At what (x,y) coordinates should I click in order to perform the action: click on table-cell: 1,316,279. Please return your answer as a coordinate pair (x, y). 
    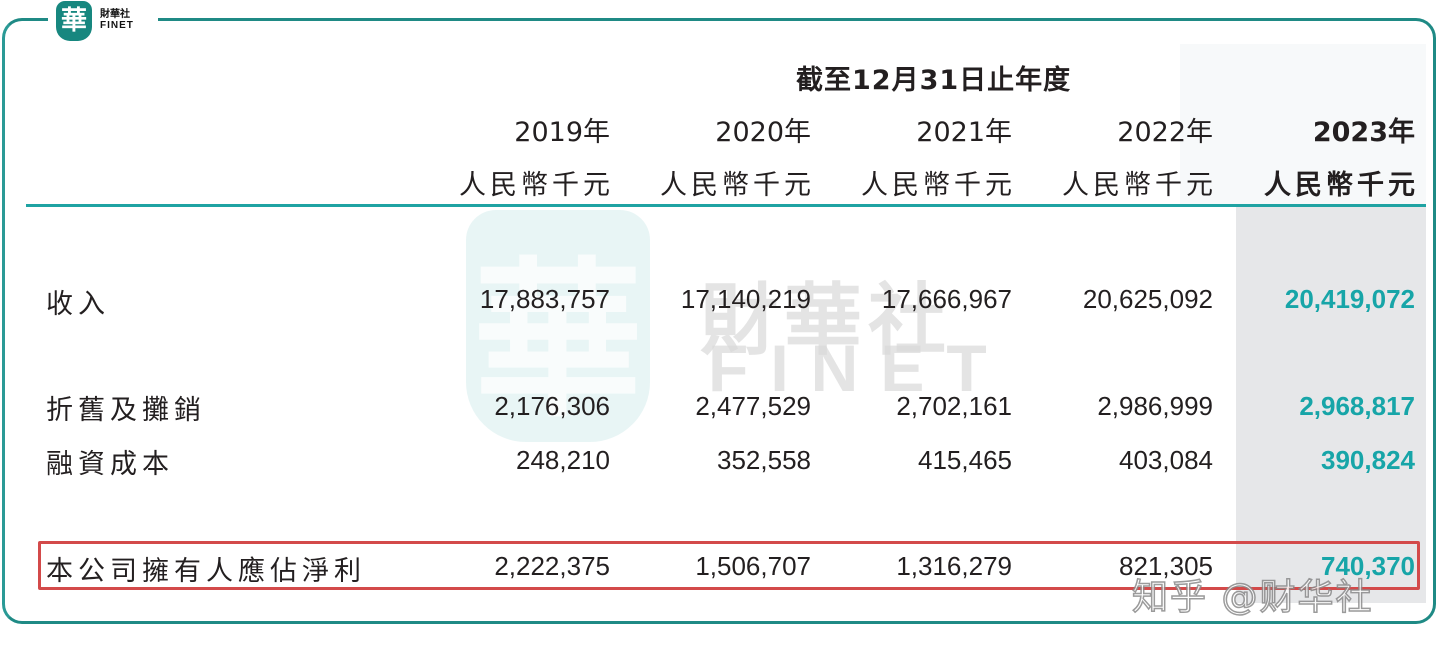
    Looking at the image, I should click on (954, 566).